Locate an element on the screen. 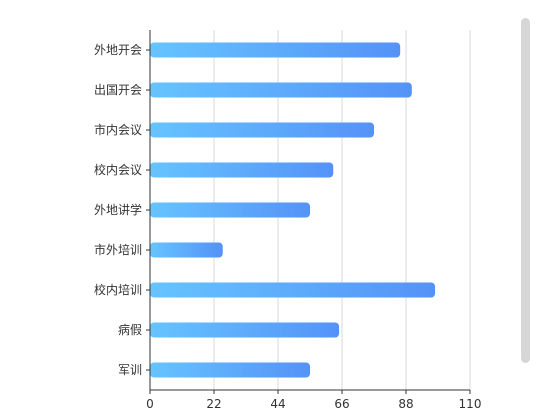 This screenshot has height=420, width=550. vertical-scrollbar is located at coordinates (525, 190).